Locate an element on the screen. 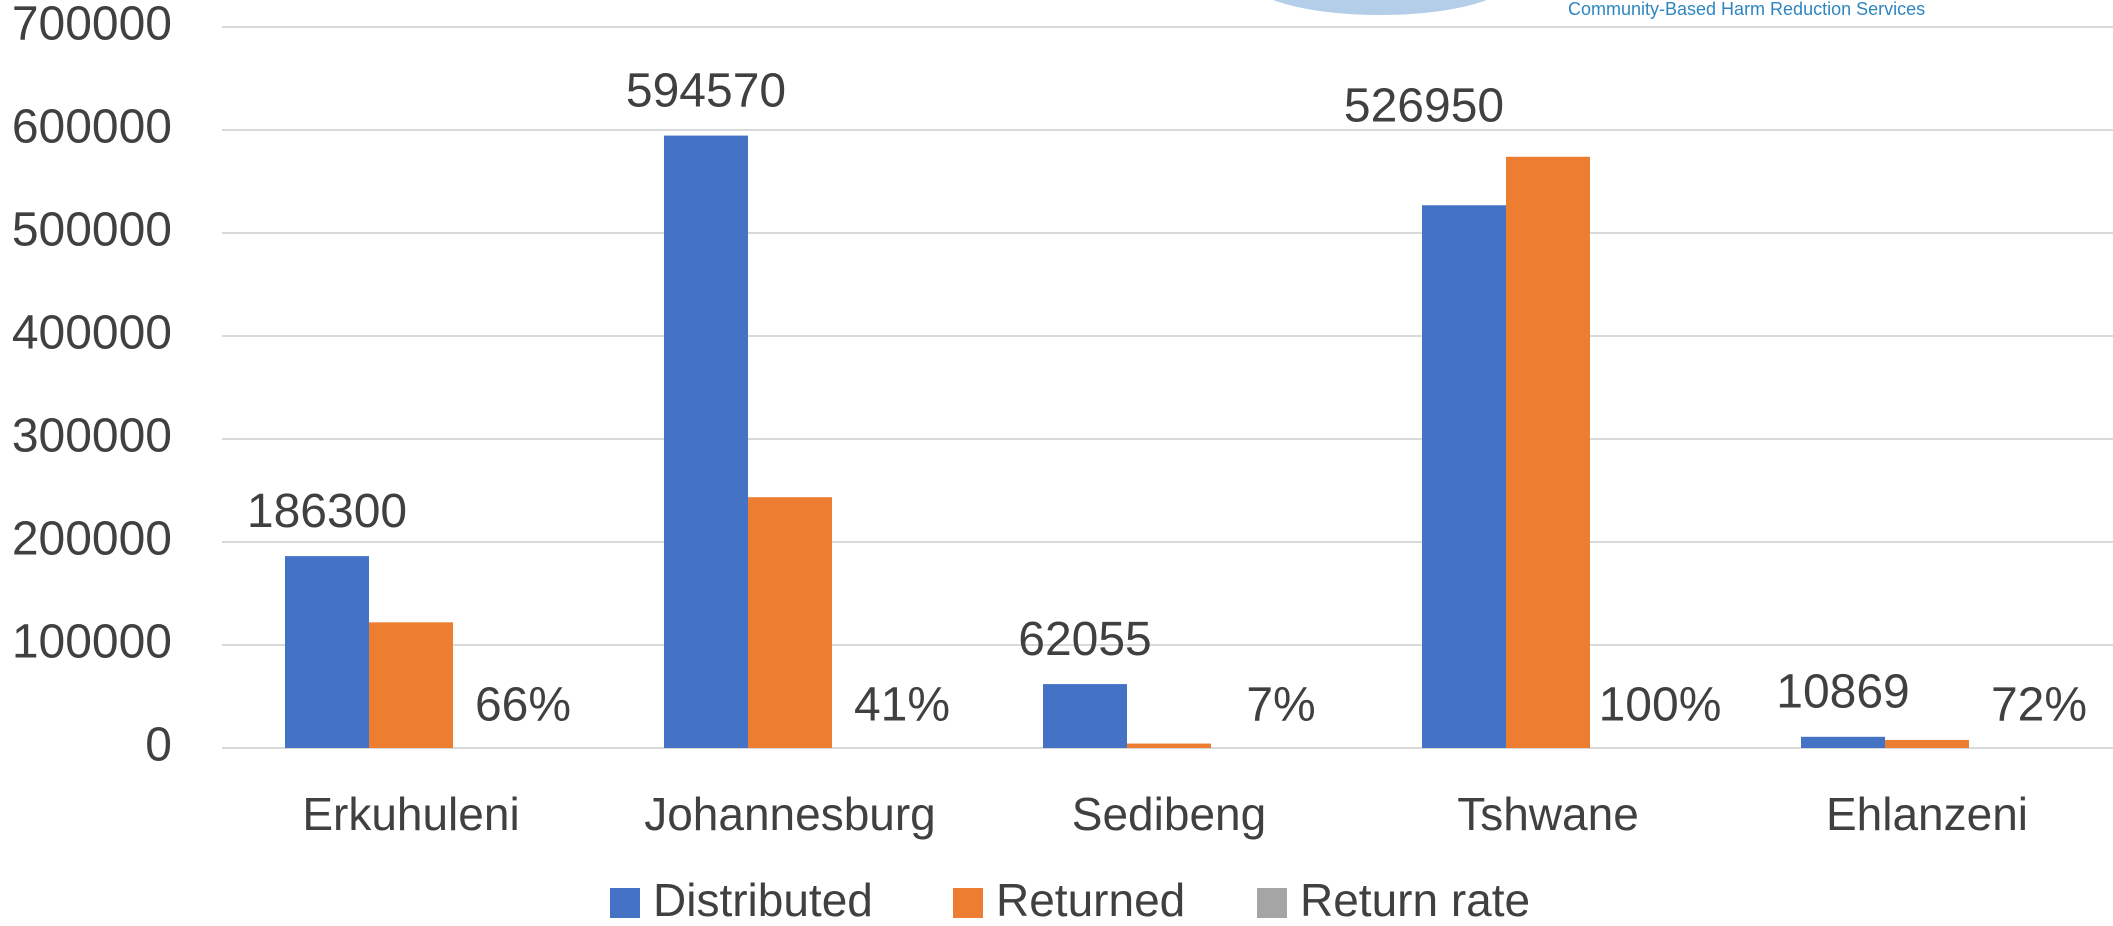  data-label: 7% is located at coordinates (1280, 705).